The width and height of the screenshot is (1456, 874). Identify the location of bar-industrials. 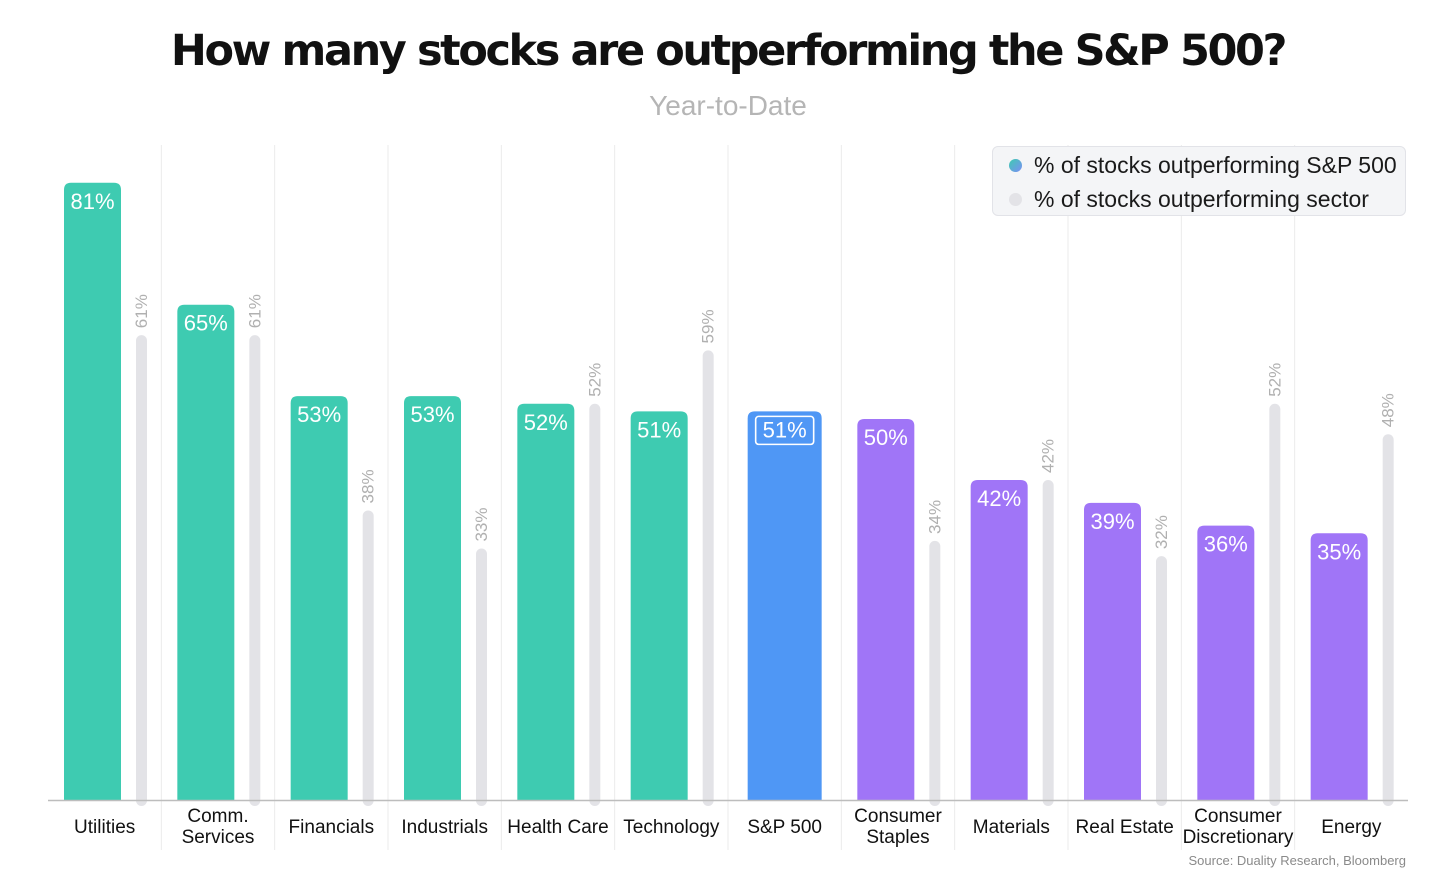
(432, 598).